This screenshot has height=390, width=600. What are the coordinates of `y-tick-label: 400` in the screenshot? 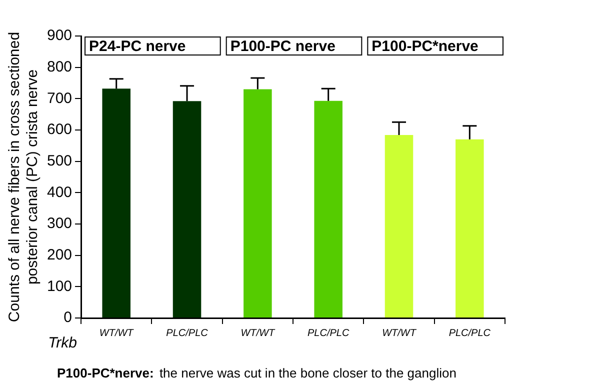 It's located at (59, 192).